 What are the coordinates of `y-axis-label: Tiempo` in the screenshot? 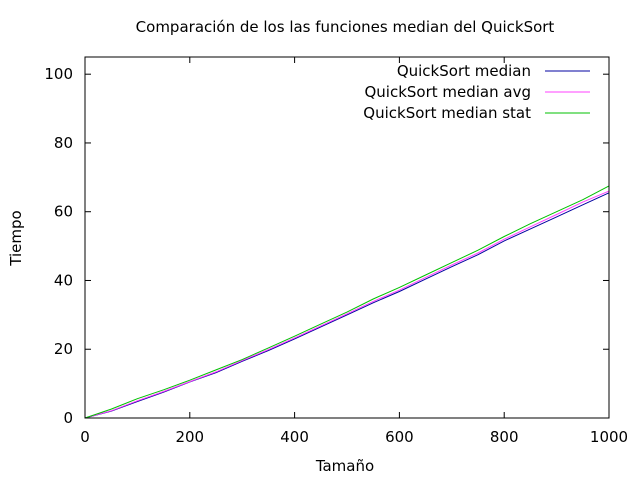 It's located at (16, 238).